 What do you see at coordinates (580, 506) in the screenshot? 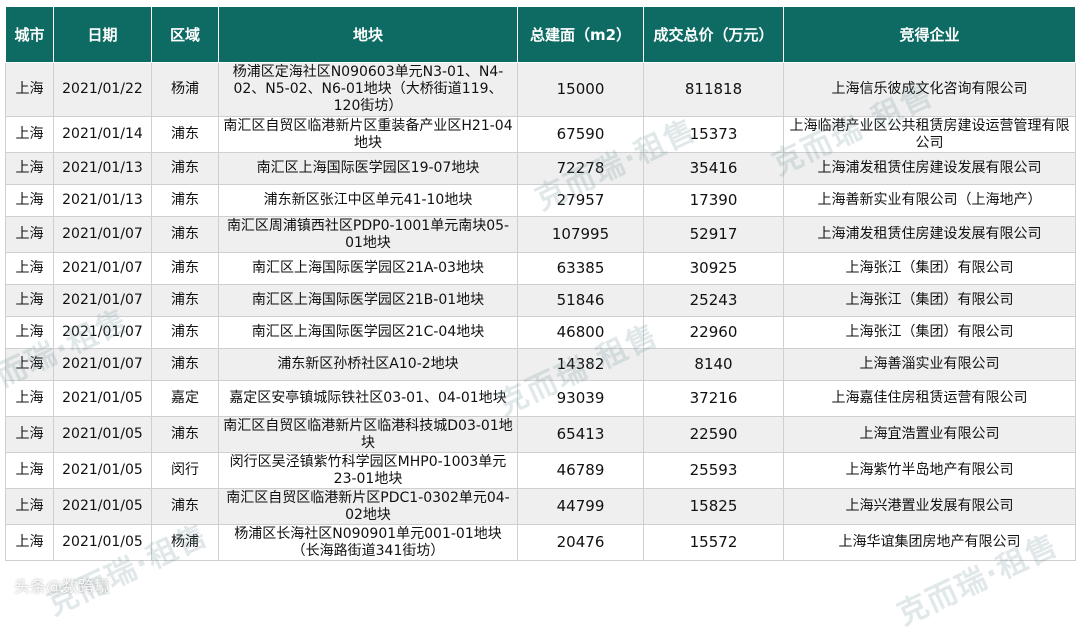
I see `cell-floor-area: 44799` at bounding box center [580, 506].